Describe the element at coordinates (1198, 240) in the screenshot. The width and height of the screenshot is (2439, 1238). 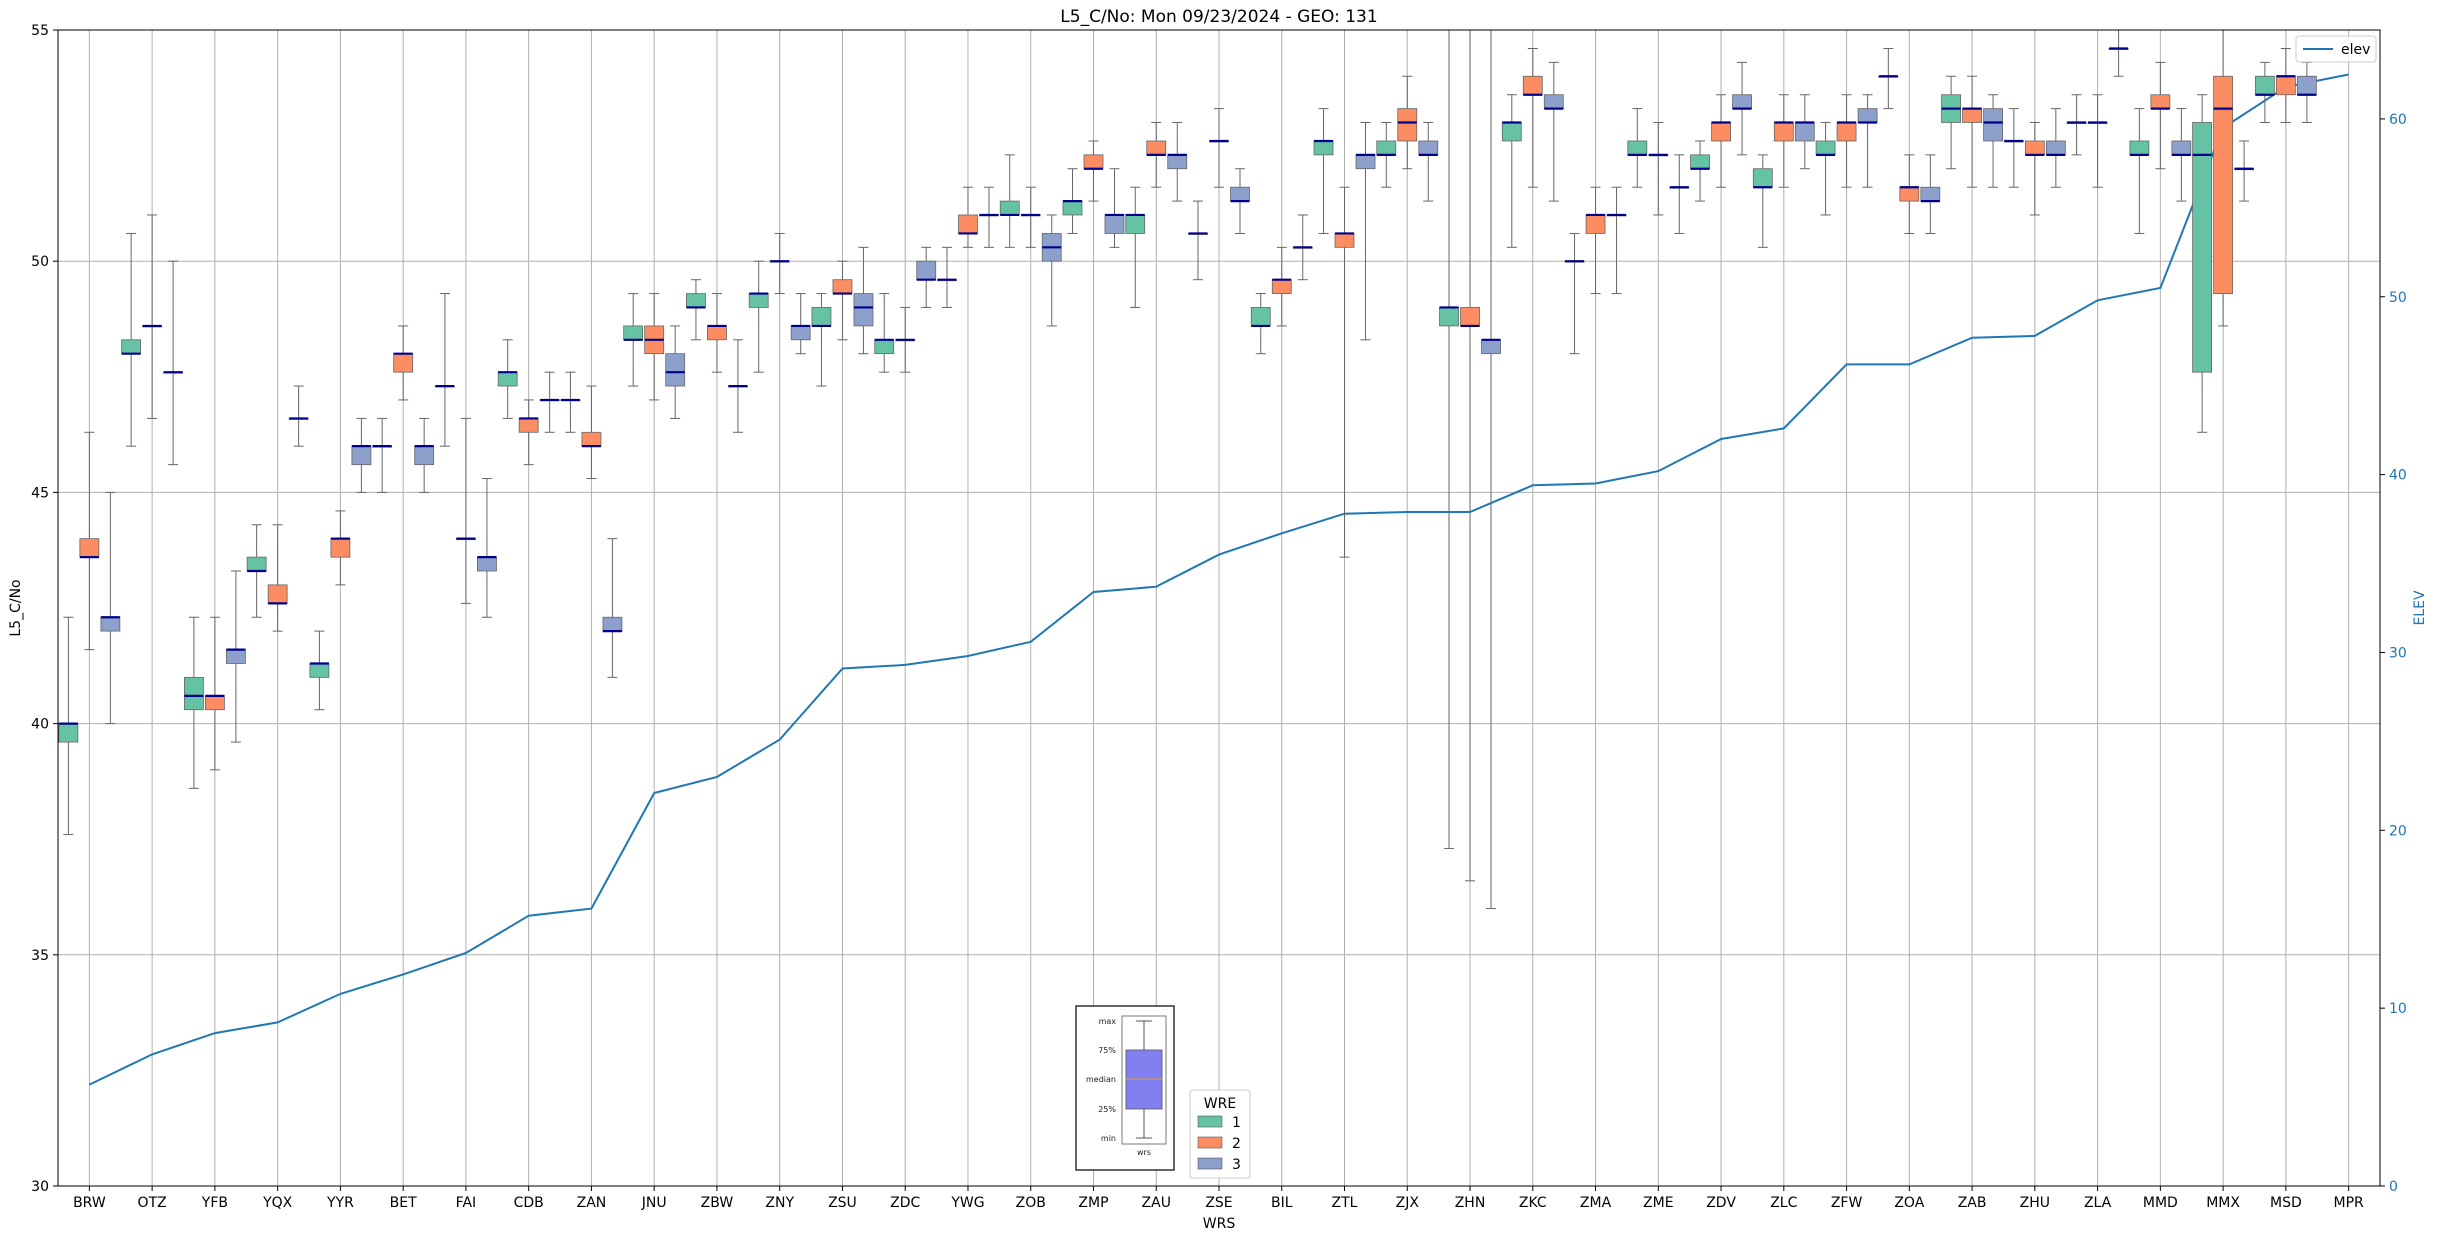
I see `box-zse-wre1` at that location.